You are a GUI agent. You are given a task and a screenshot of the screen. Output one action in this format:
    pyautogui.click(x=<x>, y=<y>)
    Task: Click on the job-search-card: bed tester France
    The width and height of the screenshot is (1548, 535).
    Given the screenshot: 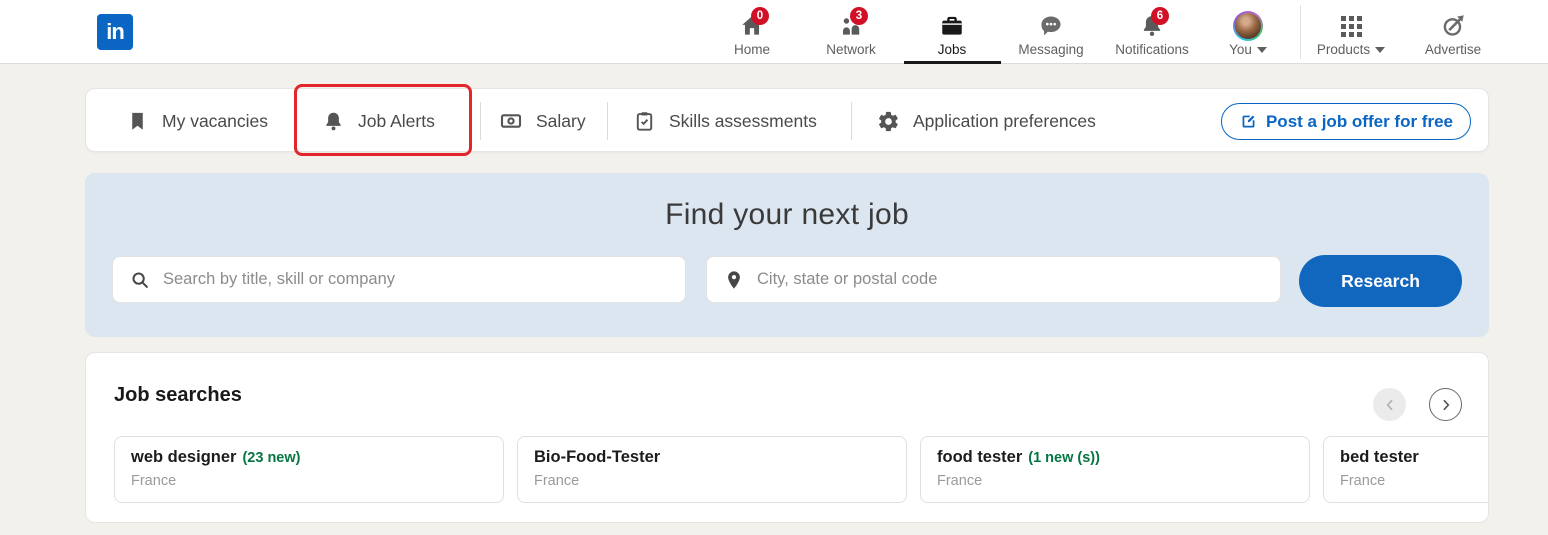 What is the action you would take?
    pyautogui.click(x=1405, y=469)
    